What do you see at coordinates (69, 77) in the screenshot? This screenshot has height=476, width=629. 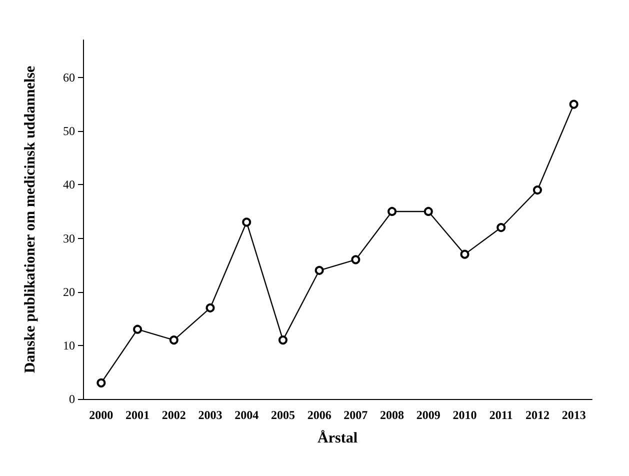 I see `y-tick-label: 60` at bounding box center [69, 77].